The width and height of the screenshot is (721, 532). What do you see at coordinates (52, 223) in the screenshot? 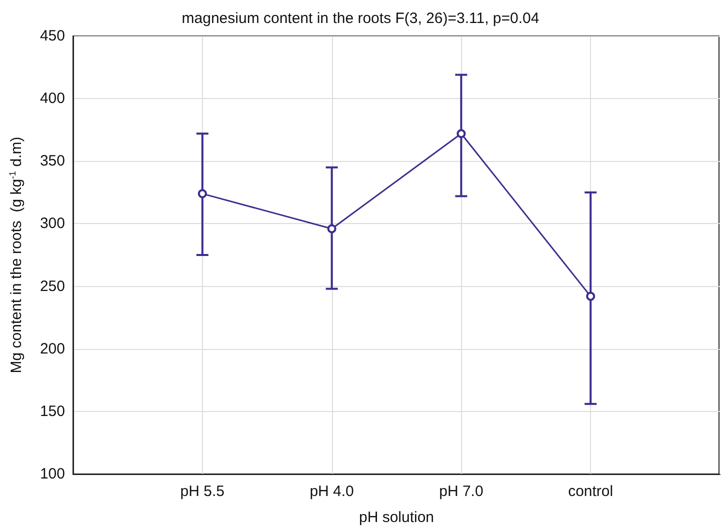
I see `y-tick-label: 300` at bounding box center [52, 223].